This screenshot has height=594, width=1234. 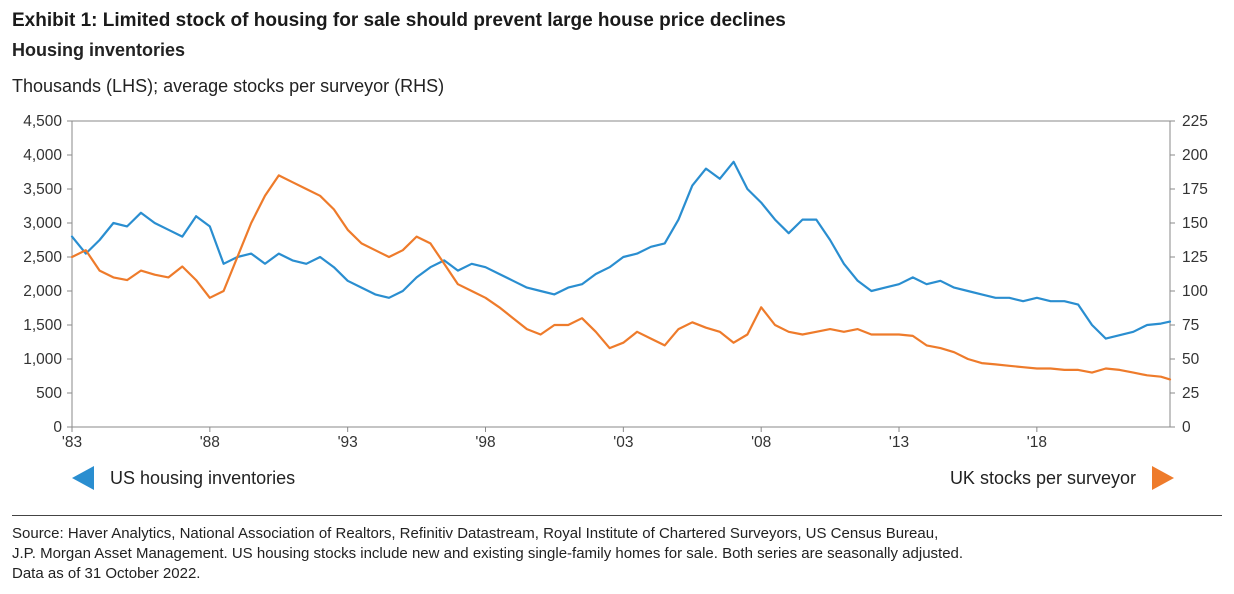 I want to click on right-tick-label: 175, so click(x=1195, y=189).